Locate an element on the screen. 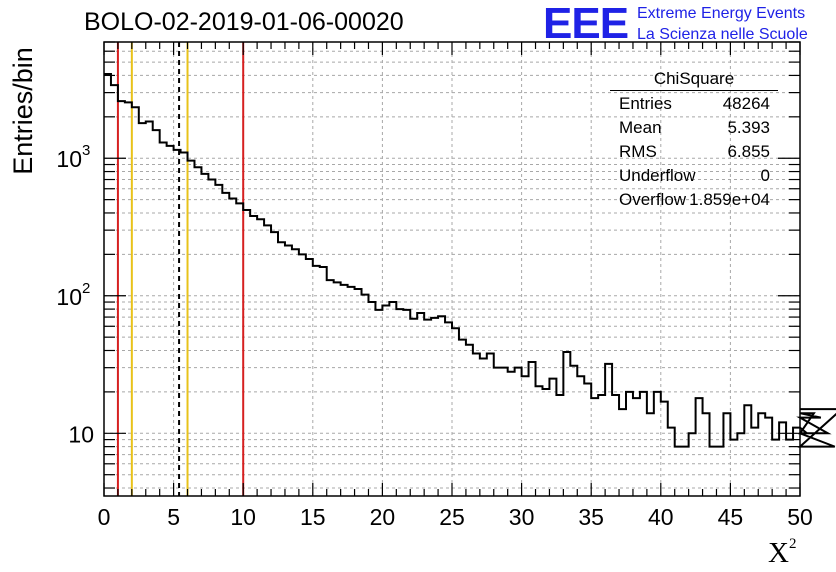 Image resolution: width=836 pixels, height=572 pixels. x-axis-label-exponent: 2 is located at coordinates (792, 544).